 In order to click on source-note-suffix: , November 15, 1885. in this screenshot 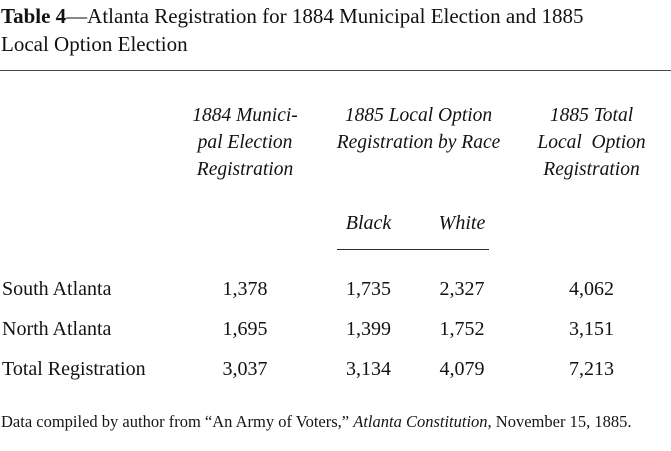, I will do `click(559, 421)`.